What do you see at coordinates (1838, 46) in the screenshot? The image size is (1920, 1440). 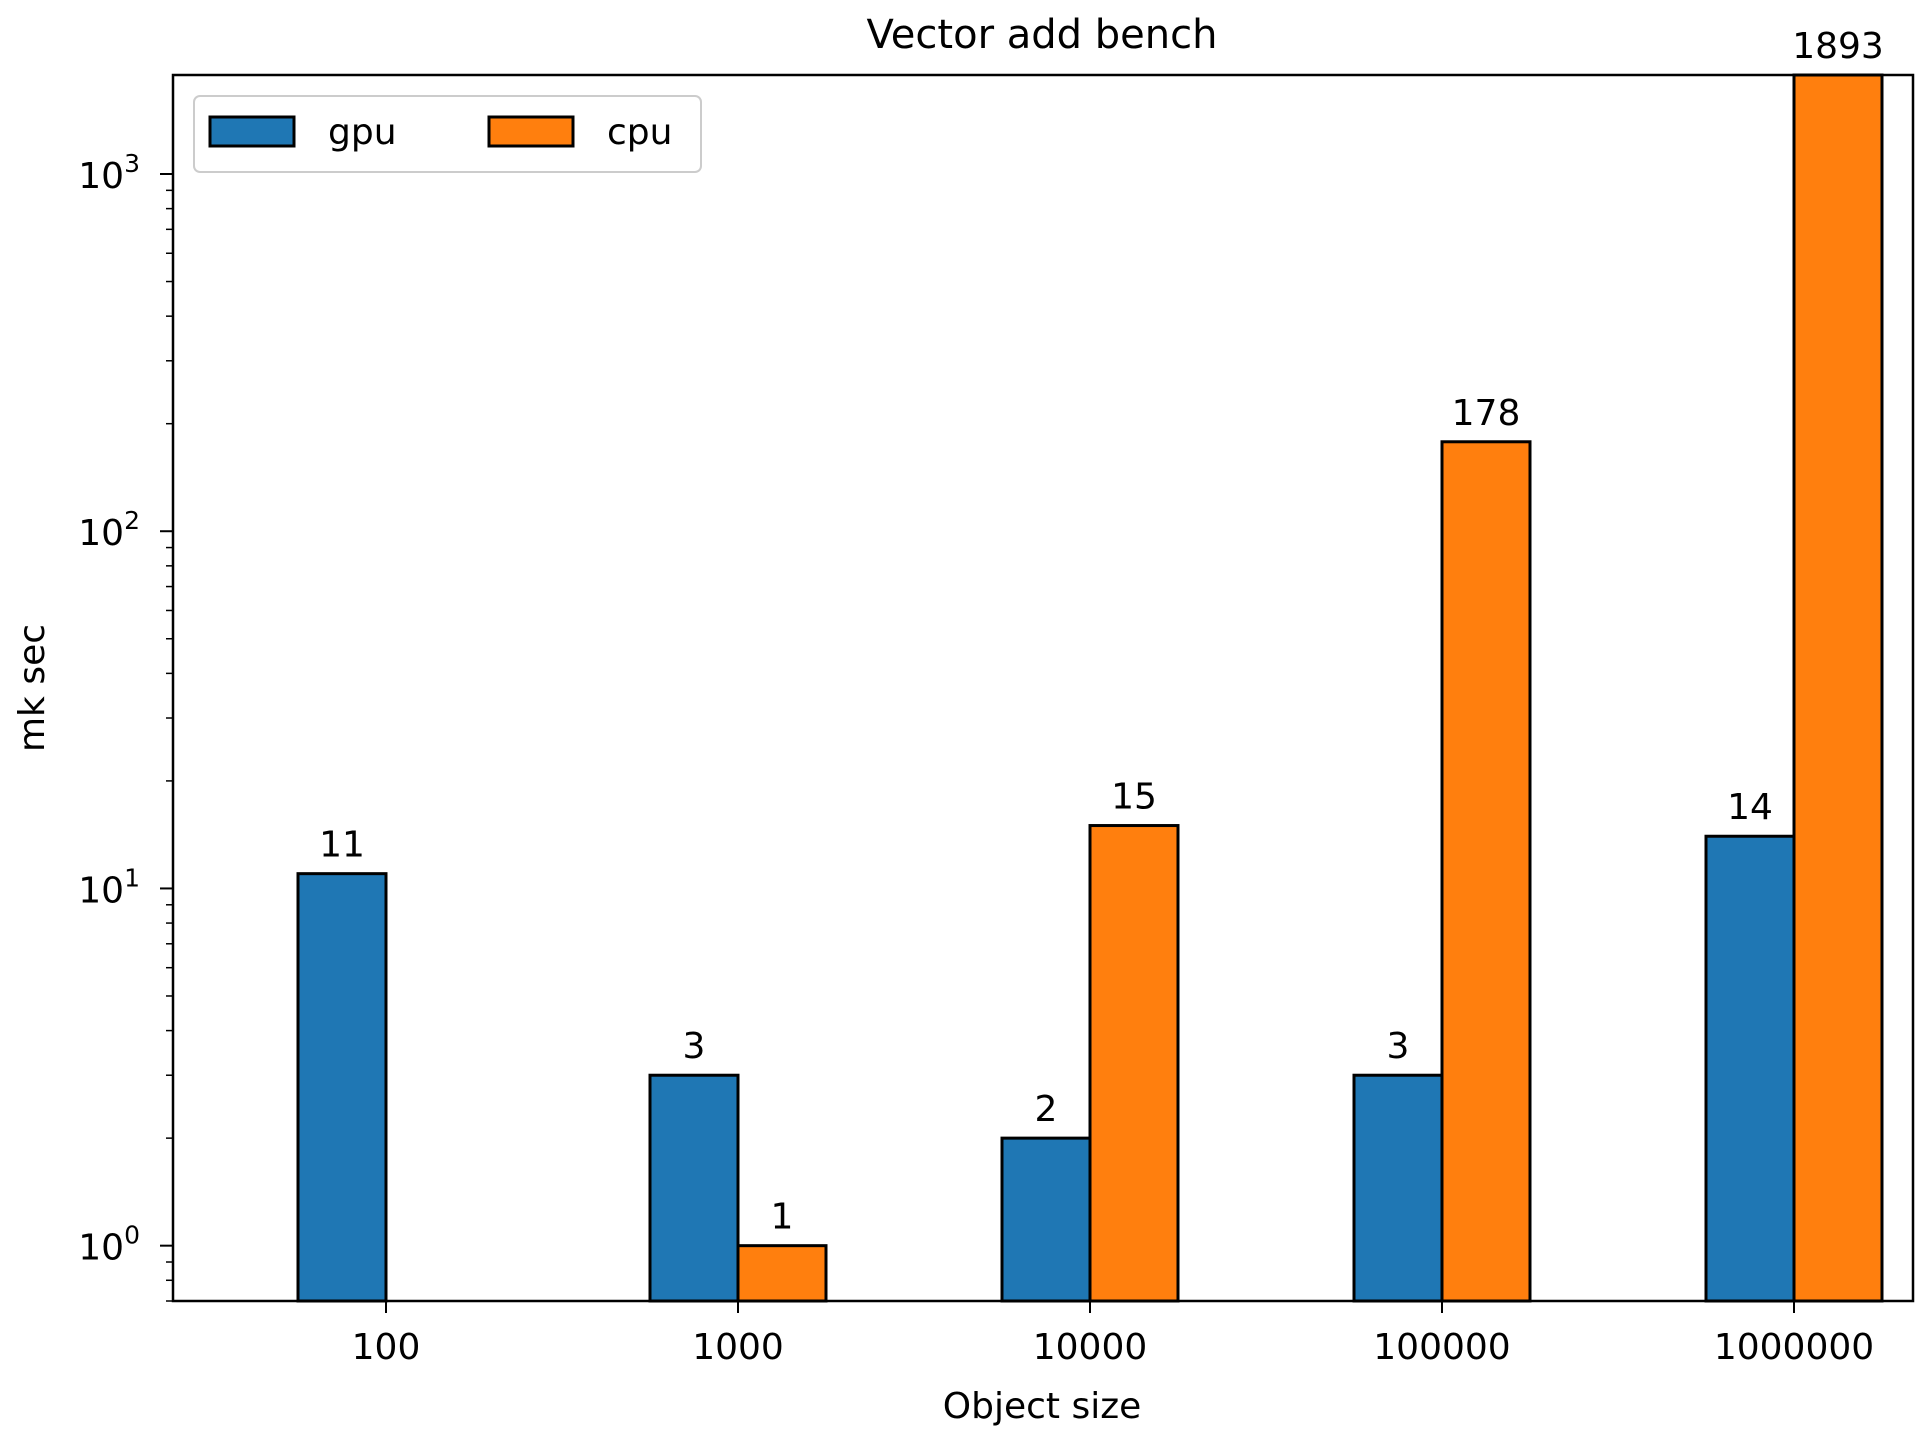 I see `data-label-cpu-1000000: 1893` at bounding box center [1838, 46].